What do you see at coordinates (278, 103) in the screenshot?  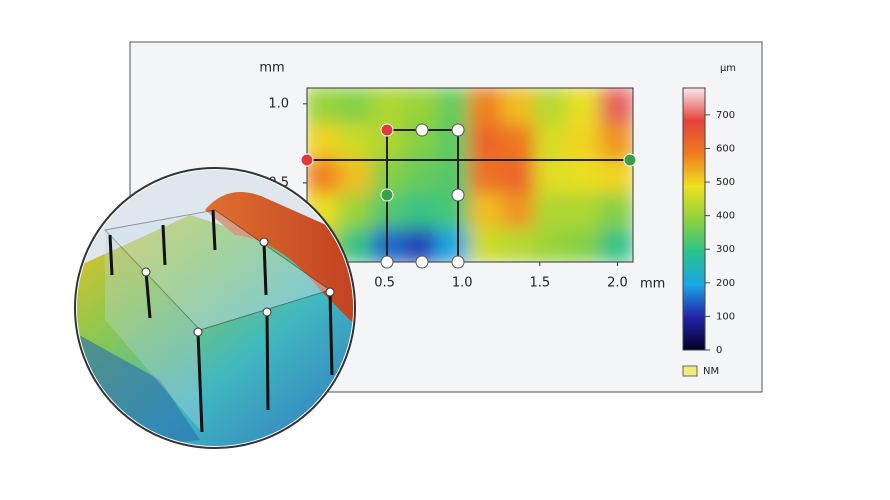 I see `y-tick-label: 1.0` at bounding box center [278, 103].